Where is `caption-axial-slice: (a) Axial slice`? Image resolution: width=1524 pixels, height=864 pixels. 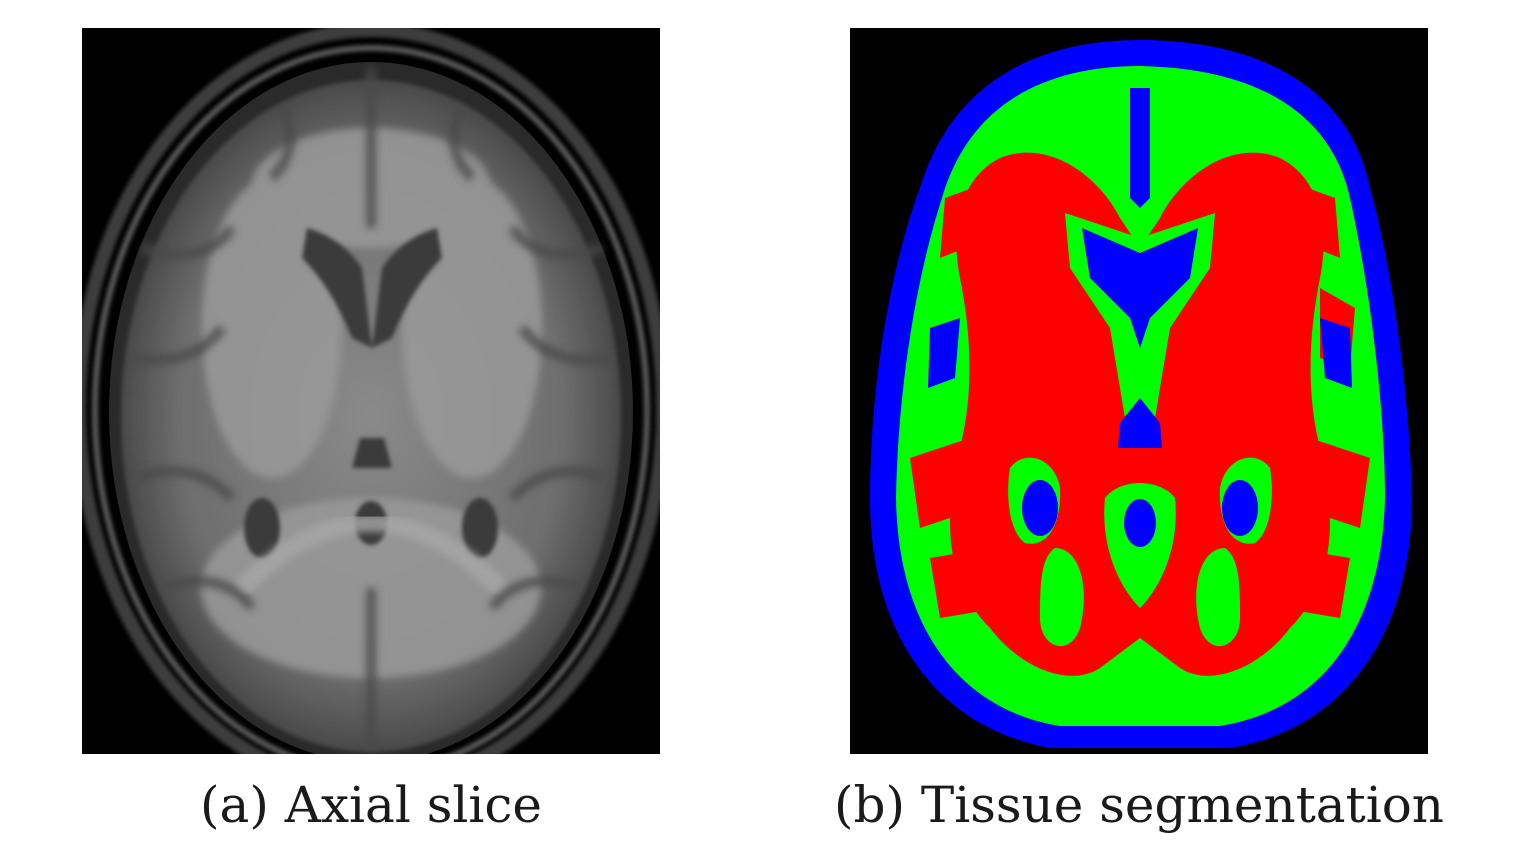 caption-axial-slice: (a) Axial slice is located at coordinates (371, 805).